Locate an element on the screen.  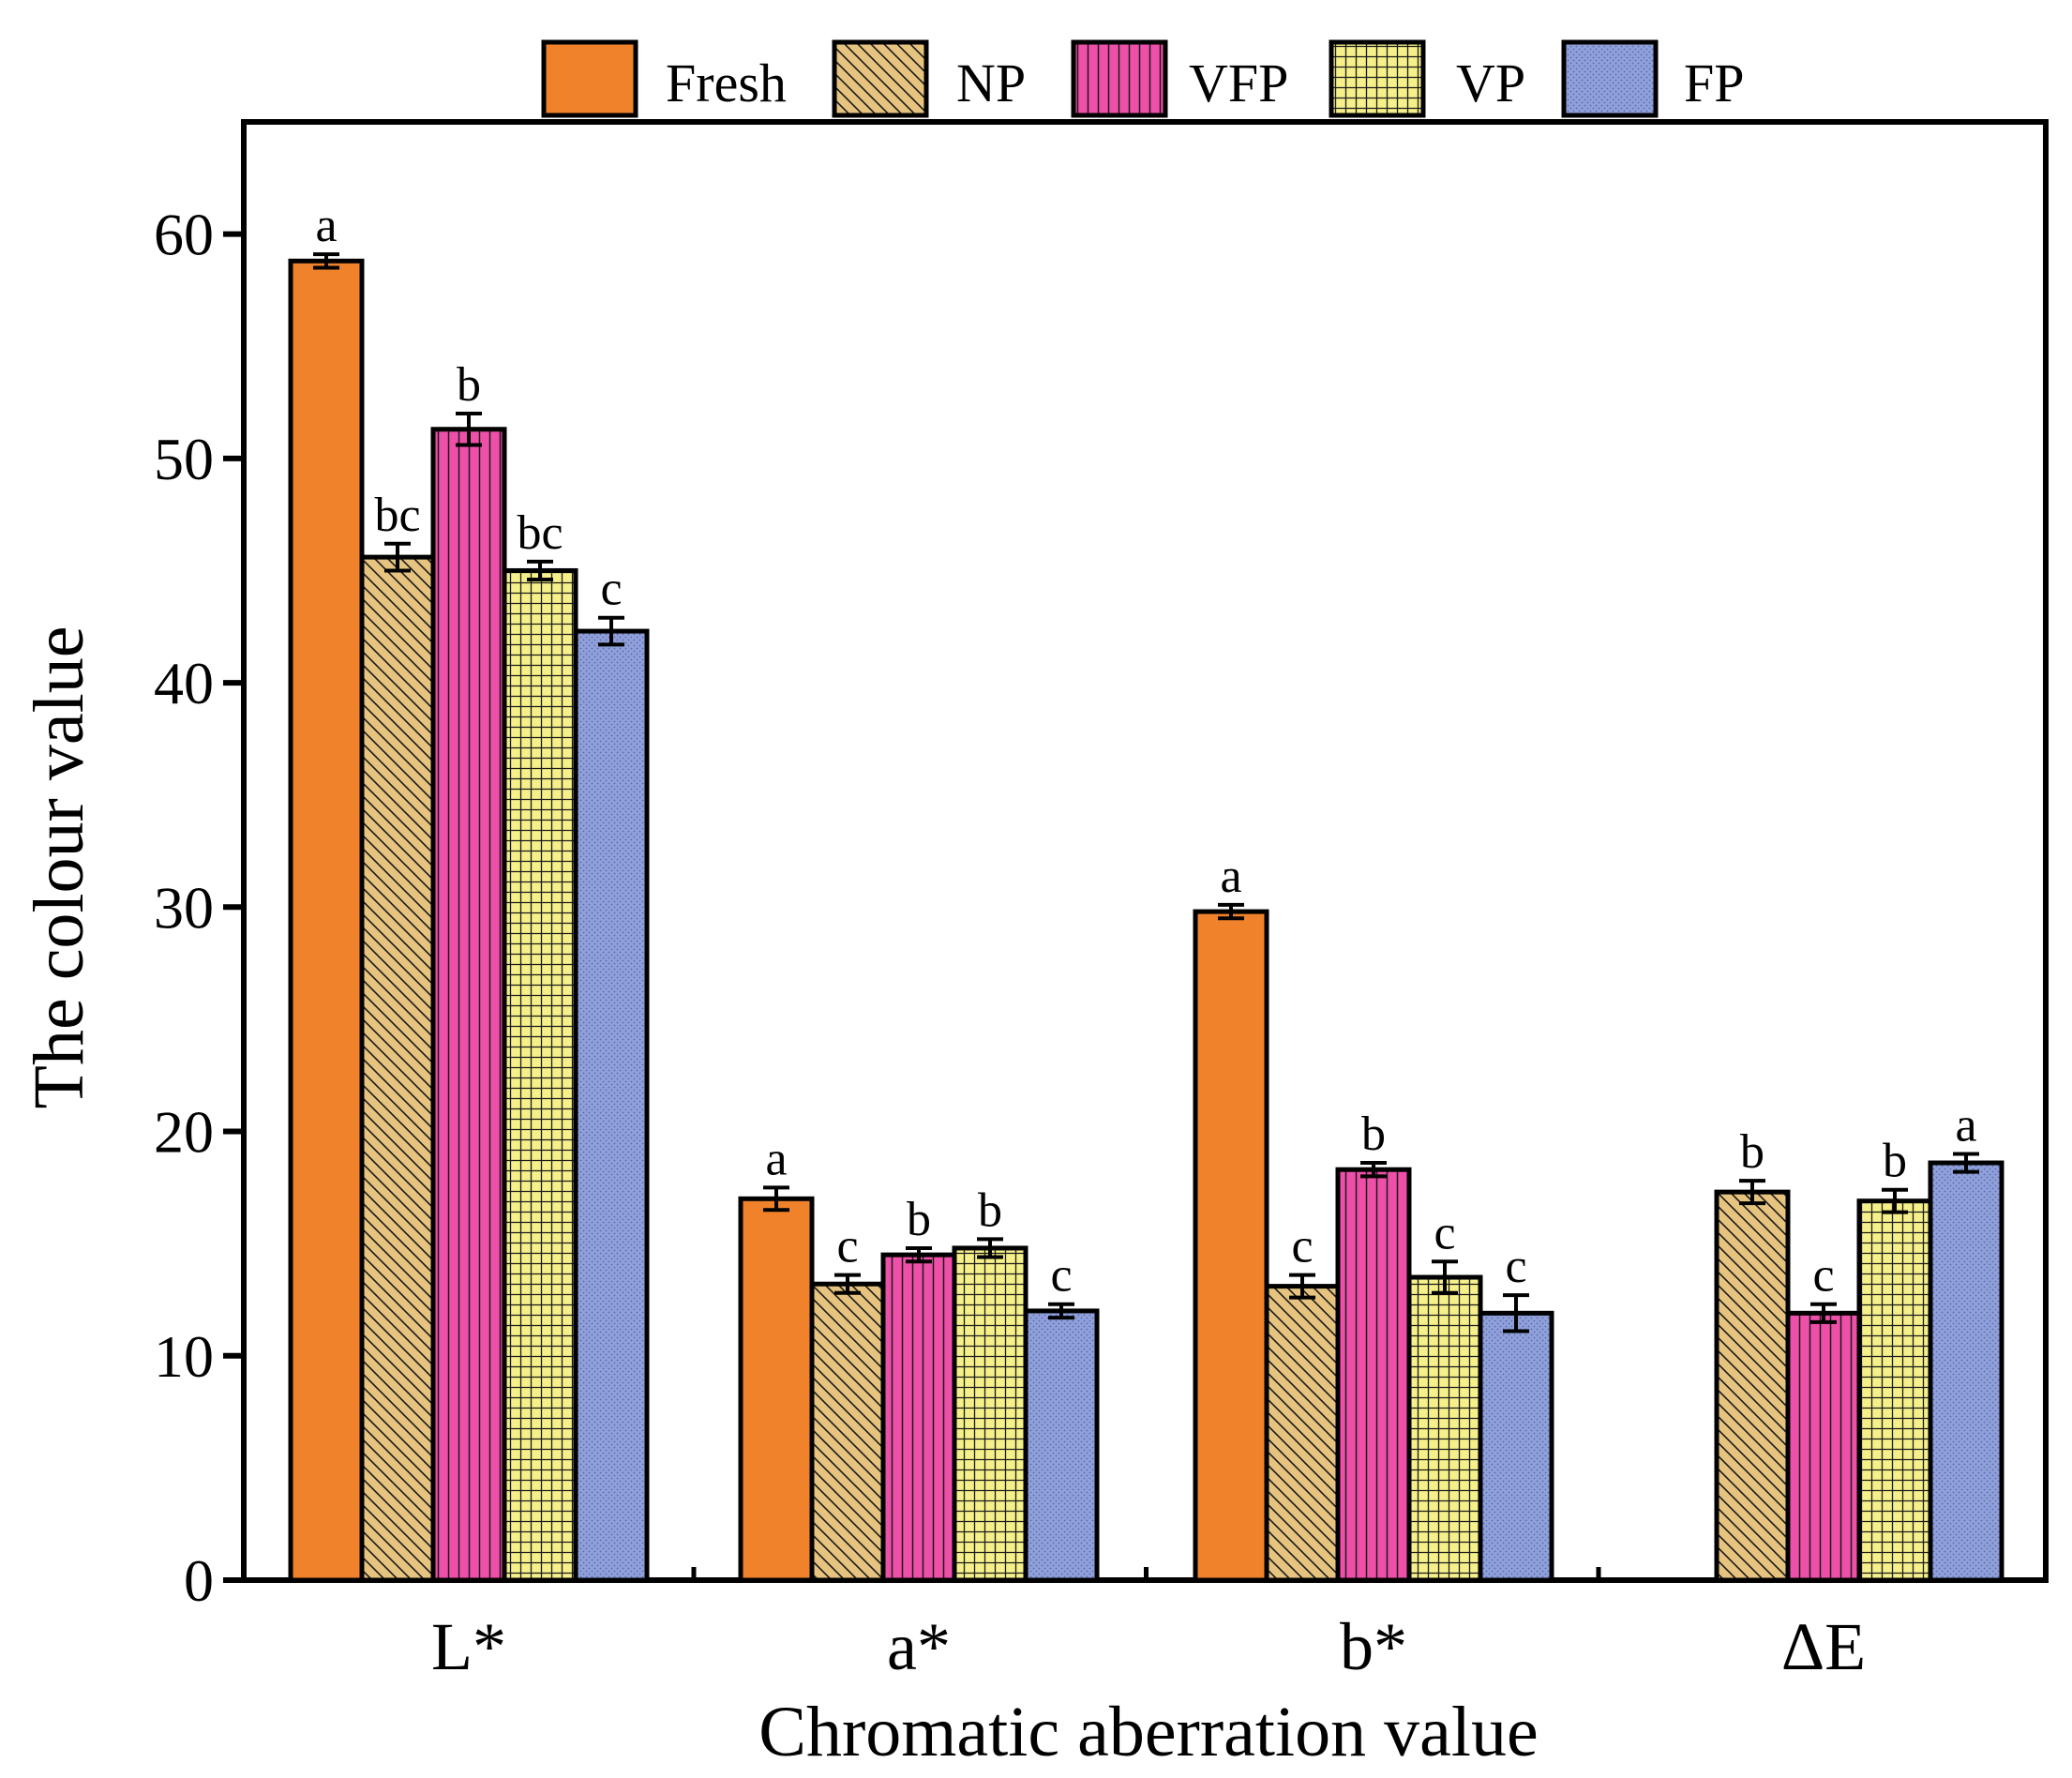
significance-label-vfp-l-star: b is located at coordinates (469, 385).